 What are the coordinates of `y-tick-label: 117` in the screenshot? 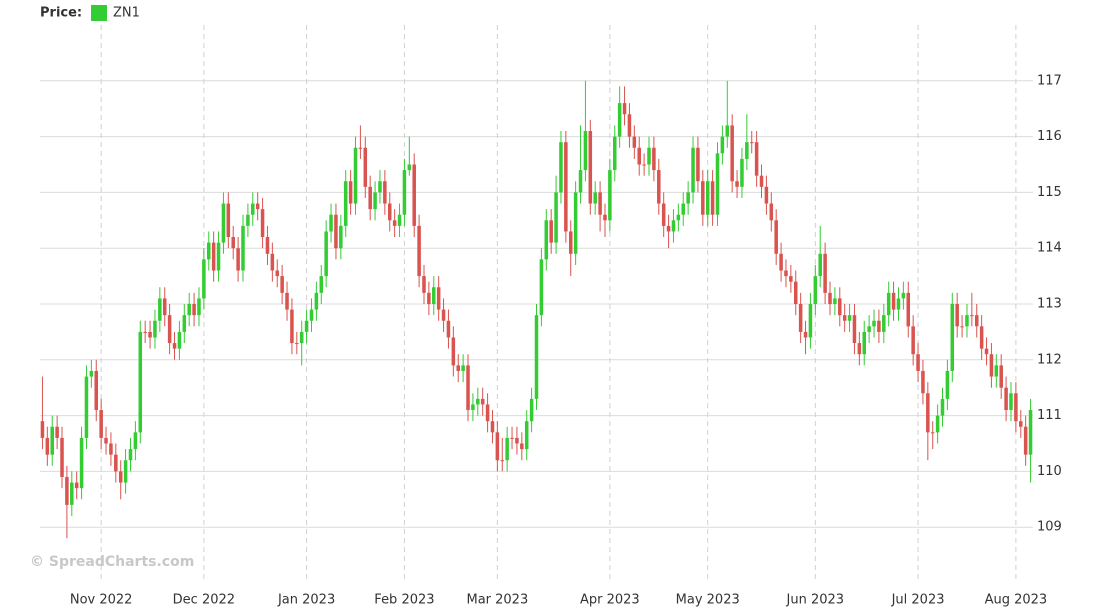 It's located at (1049, 80).